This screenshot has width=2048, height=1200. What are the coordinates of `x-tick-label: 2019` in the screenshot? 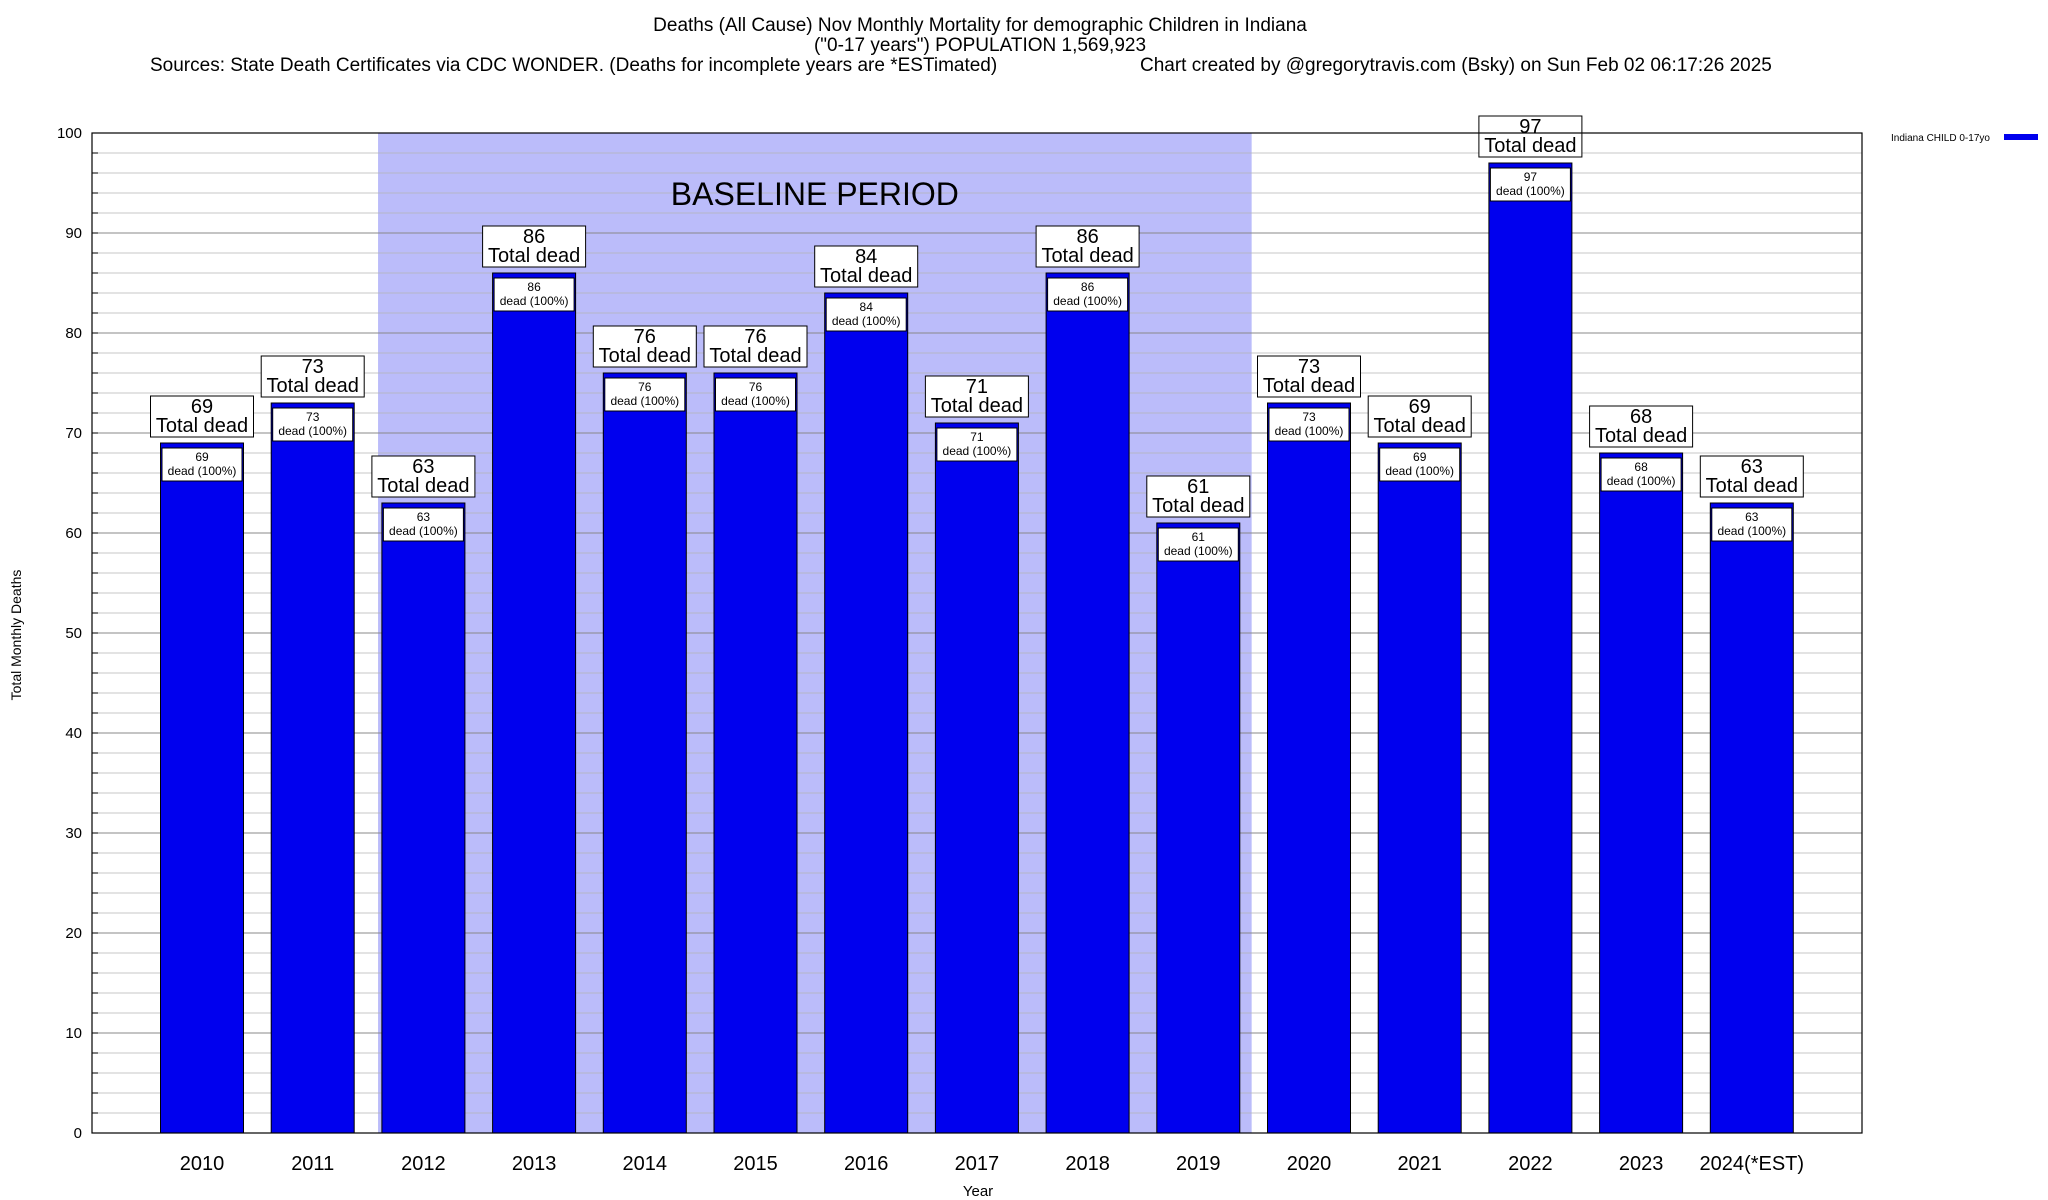 It's located at (1198, 1164).